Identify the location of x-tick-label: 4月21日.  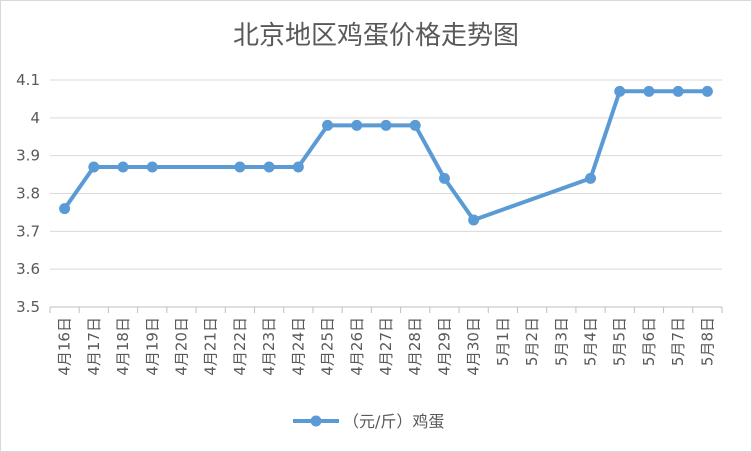
(211, 346).